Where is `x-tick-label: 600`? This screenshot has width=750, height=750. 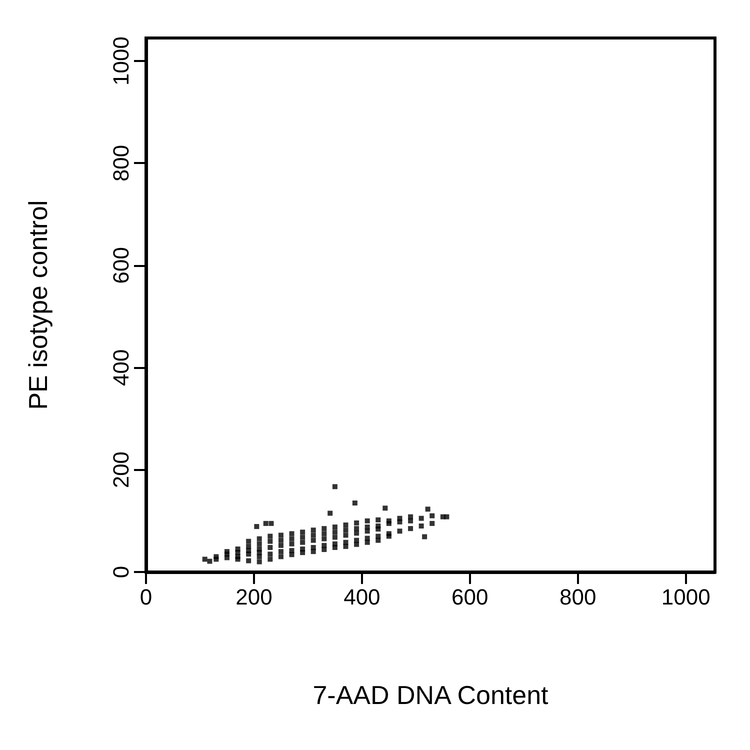
x-tick-label: 600 is located at coordinates (470, 597).